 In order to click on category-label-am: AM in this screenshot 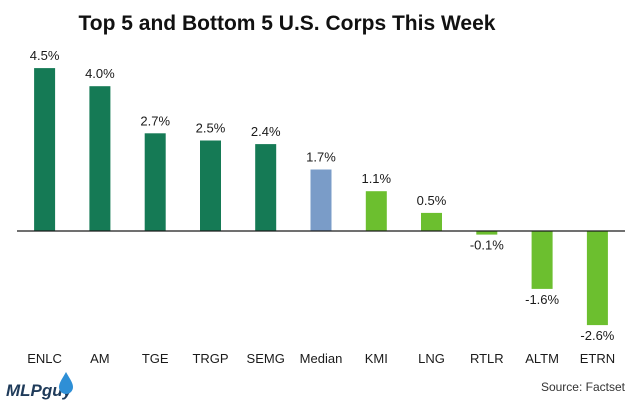, I will do `click(100, 358)`.